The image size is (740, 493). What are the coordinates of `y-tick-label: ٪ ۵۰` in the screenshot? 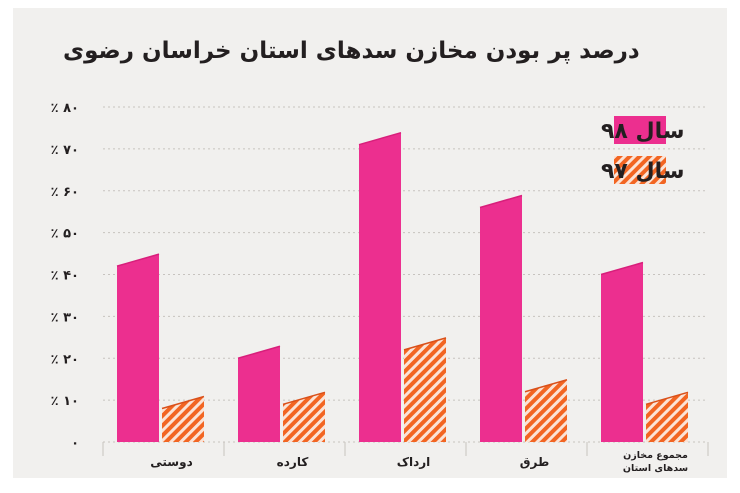 It's located at (65, 234).